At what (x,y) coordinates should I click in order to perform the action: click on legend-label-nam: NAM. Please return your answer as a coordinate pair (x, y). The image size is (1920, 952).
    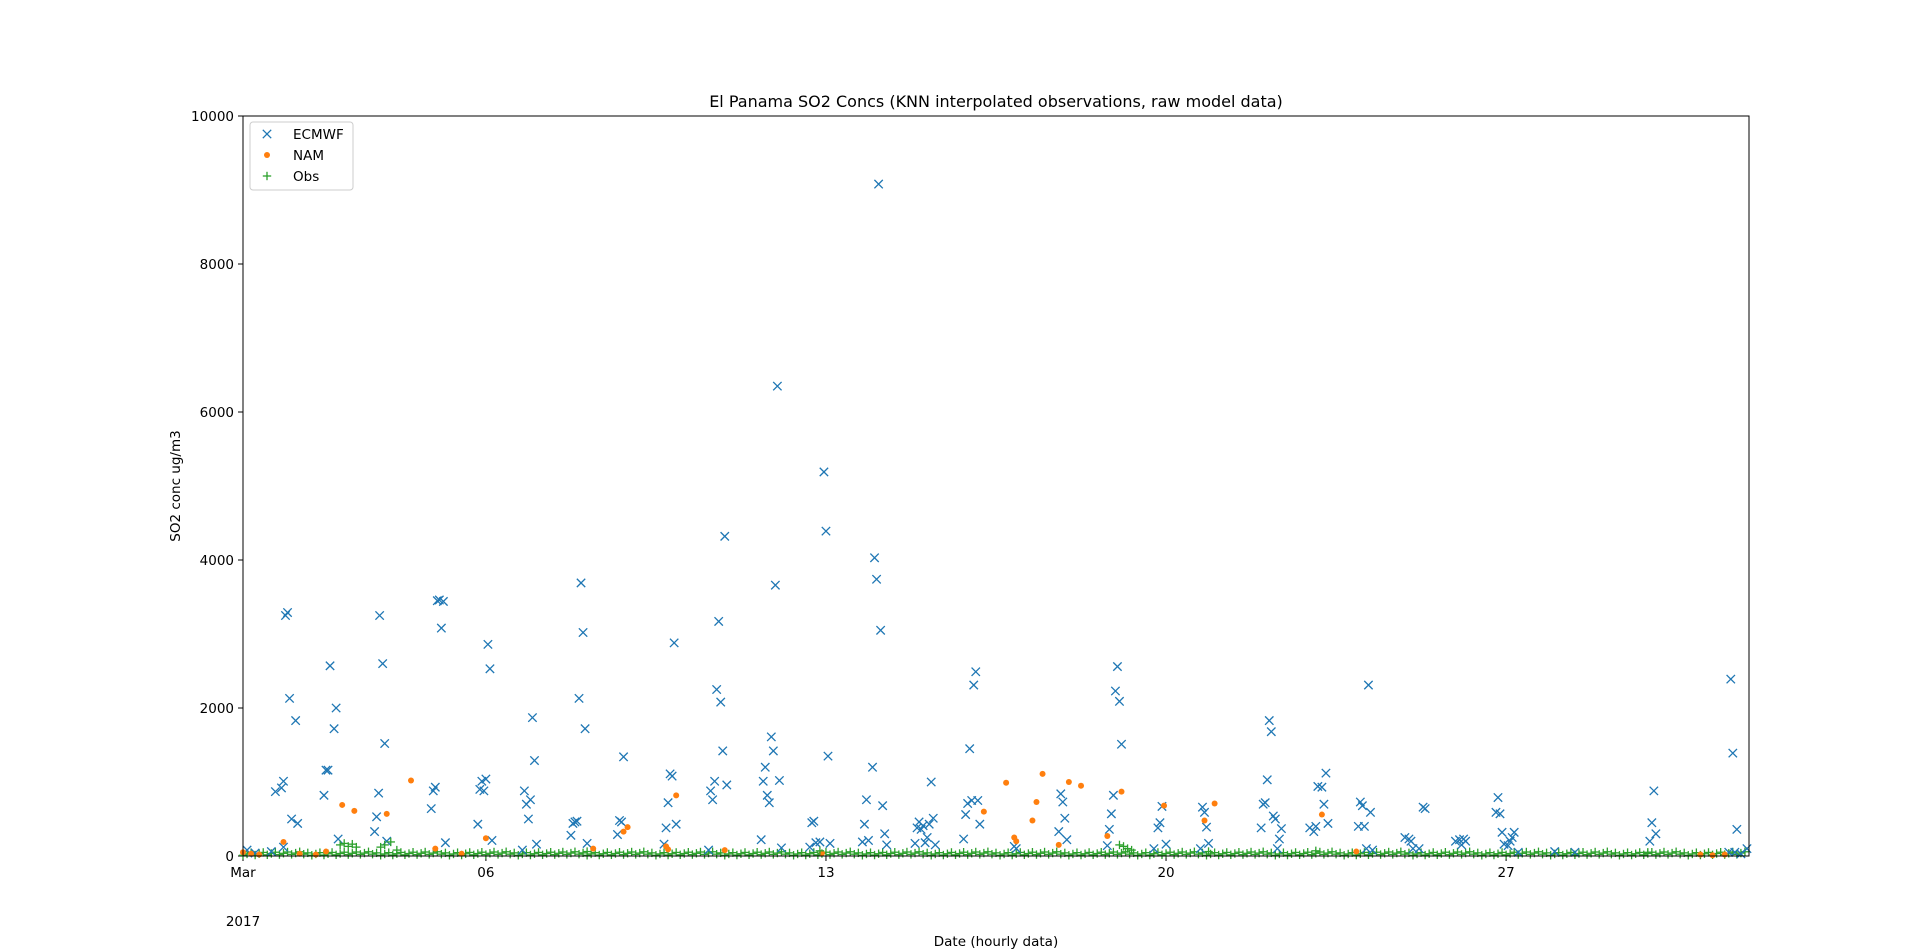
    Looking at the image, I should click on (308, 156).